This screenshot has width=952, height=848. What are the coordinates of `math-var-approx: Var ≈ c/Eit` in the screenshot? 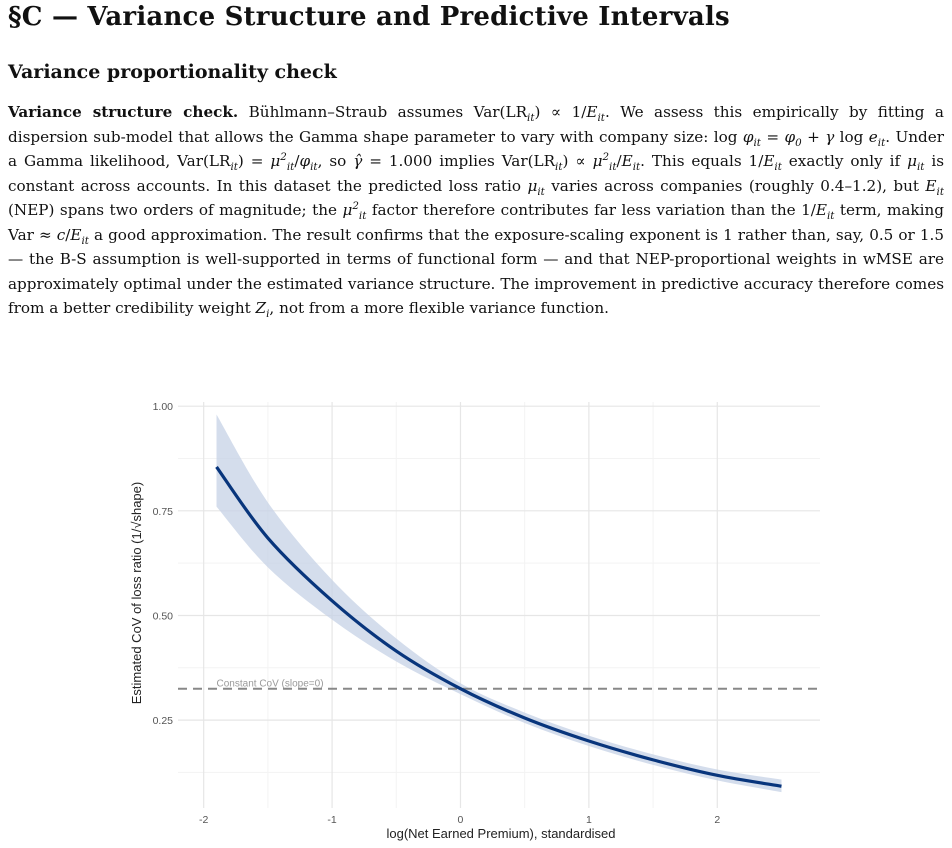 It's located at (48, 236).